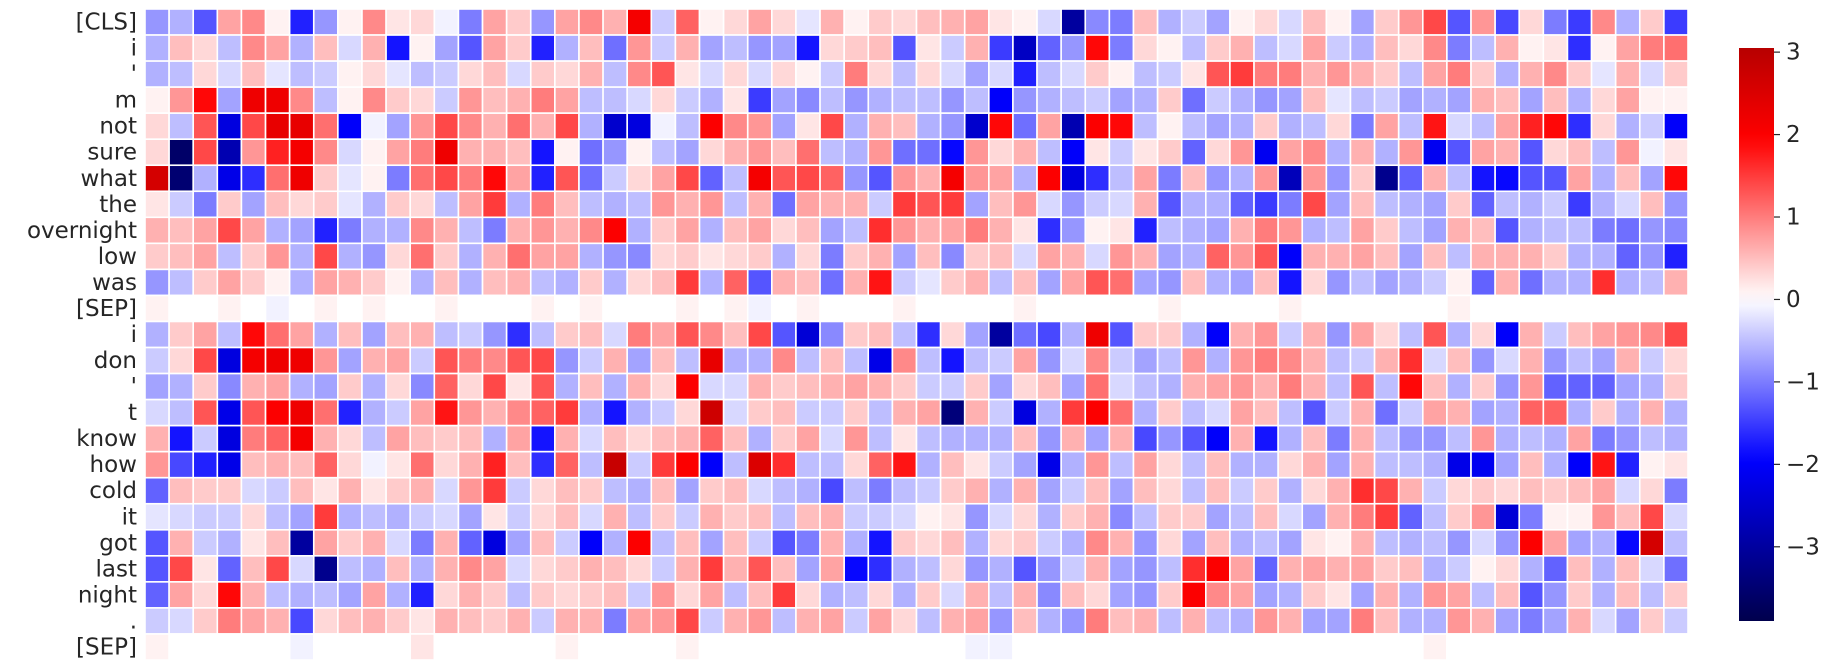  Describe the element at coordinates (133, 621) in the screenshot. I see `row-label: .` at that location.